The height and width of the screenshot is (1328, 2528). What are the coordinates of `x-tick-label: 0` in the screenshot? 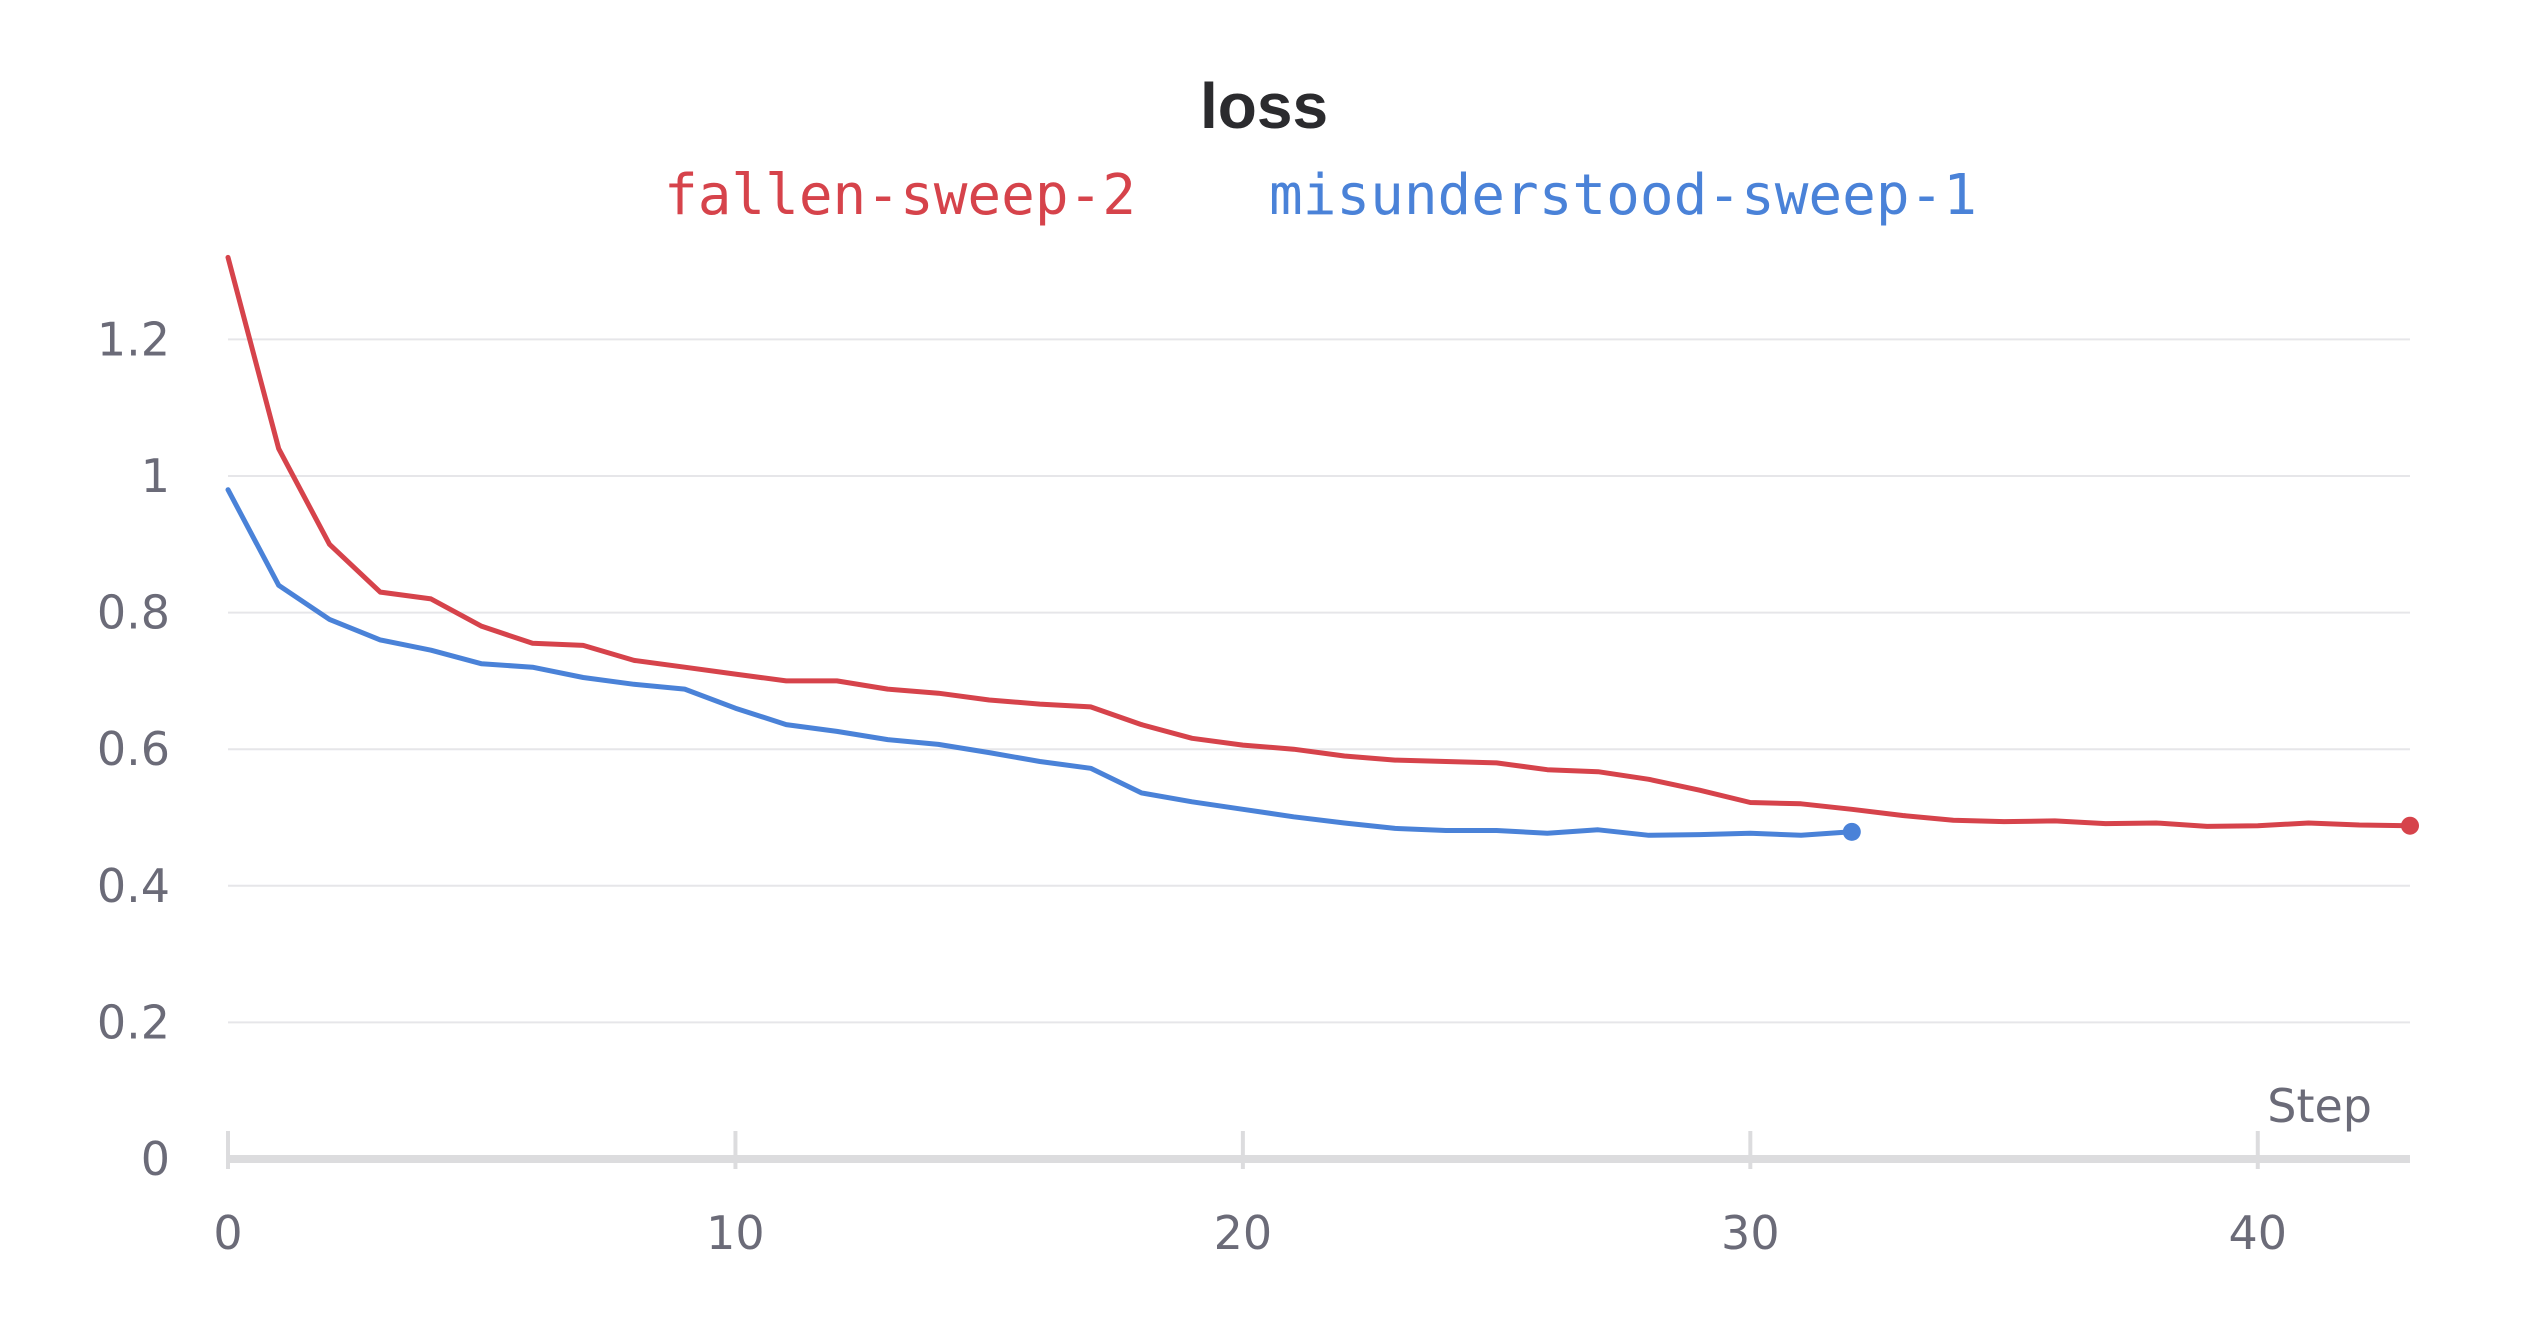 It's located at (227, 1233).